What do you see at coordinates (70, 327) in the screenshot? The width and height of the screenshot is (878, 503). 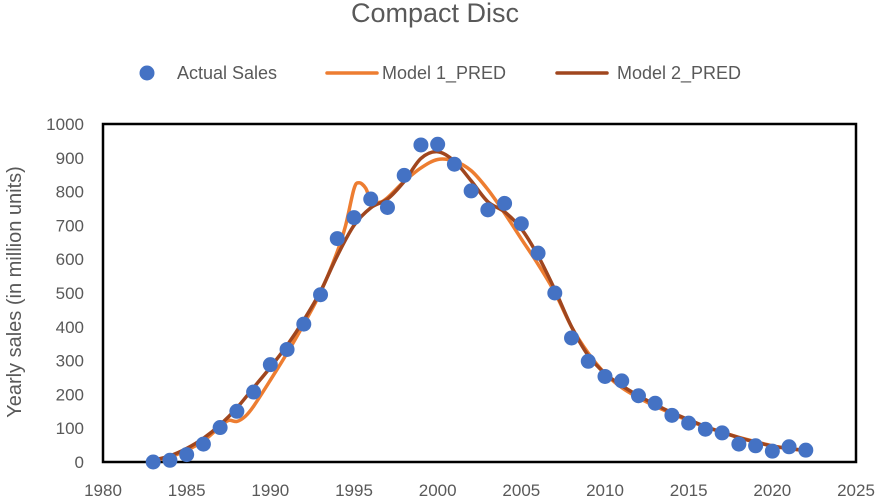 I see `y-tick-label: 400` at bounding box center [70, 327].